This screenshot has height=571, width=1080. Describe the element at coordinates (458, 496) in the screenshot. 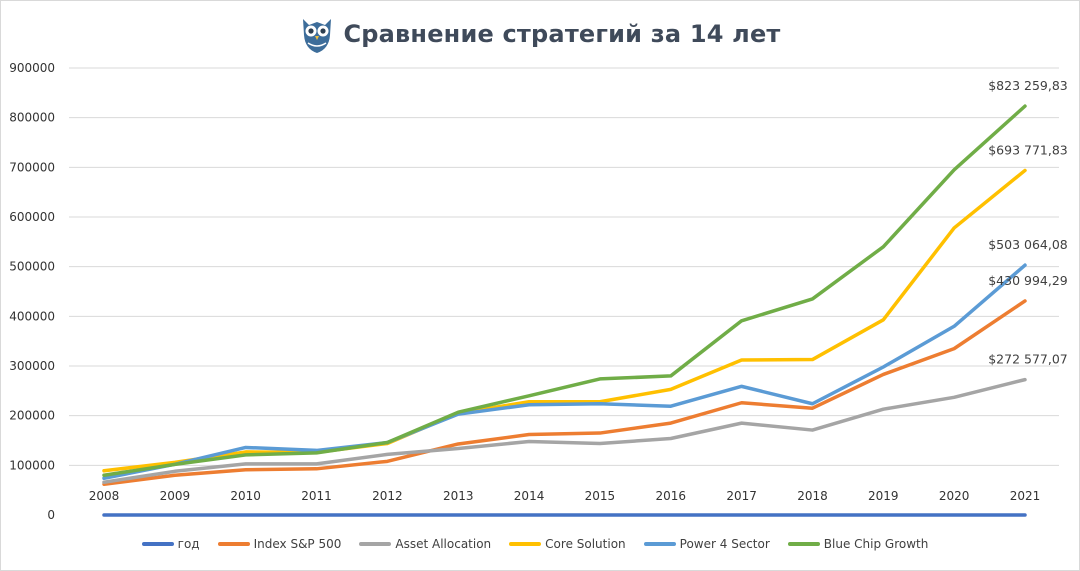

I see `x-tick-label: 2013` at that location.